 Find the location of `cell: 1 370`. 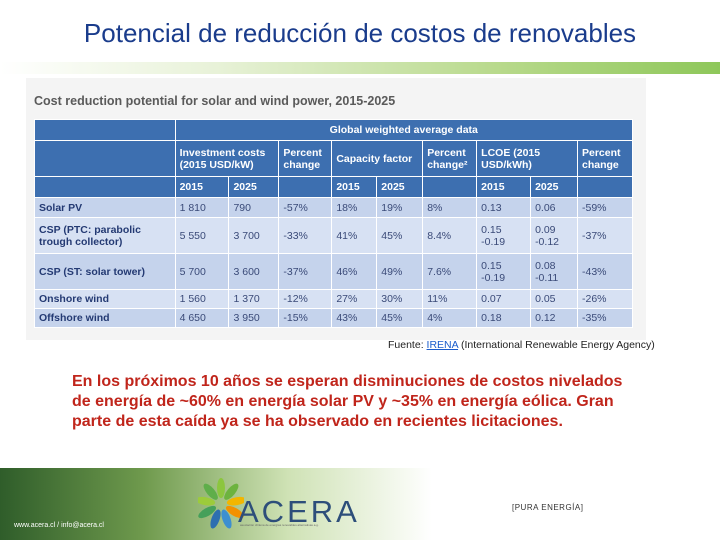

cell: 1 370 is located at coordinates (254, 299).